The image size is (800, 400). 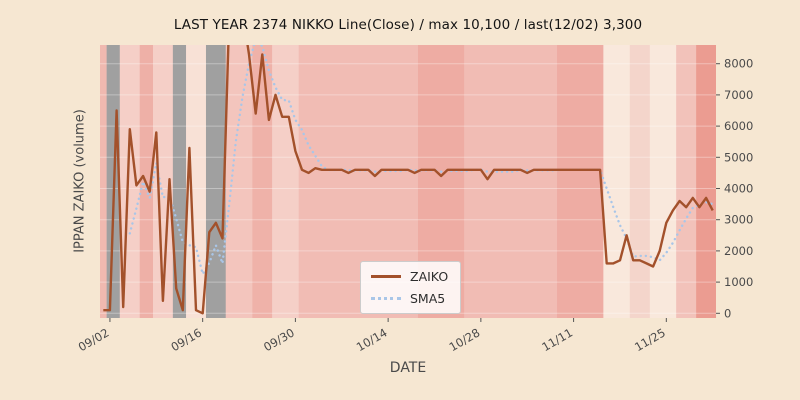 I want to click on x-tick-label: 09/16, so click(x=186, y=339).